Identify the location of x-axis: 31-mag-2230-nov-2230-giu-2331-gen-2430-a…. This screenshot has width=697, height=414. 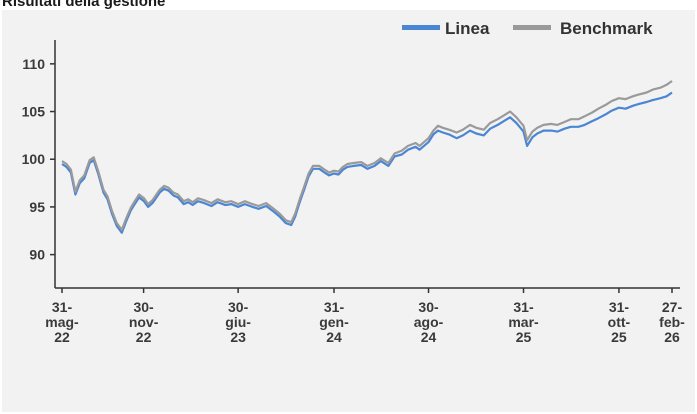
(365, 316).